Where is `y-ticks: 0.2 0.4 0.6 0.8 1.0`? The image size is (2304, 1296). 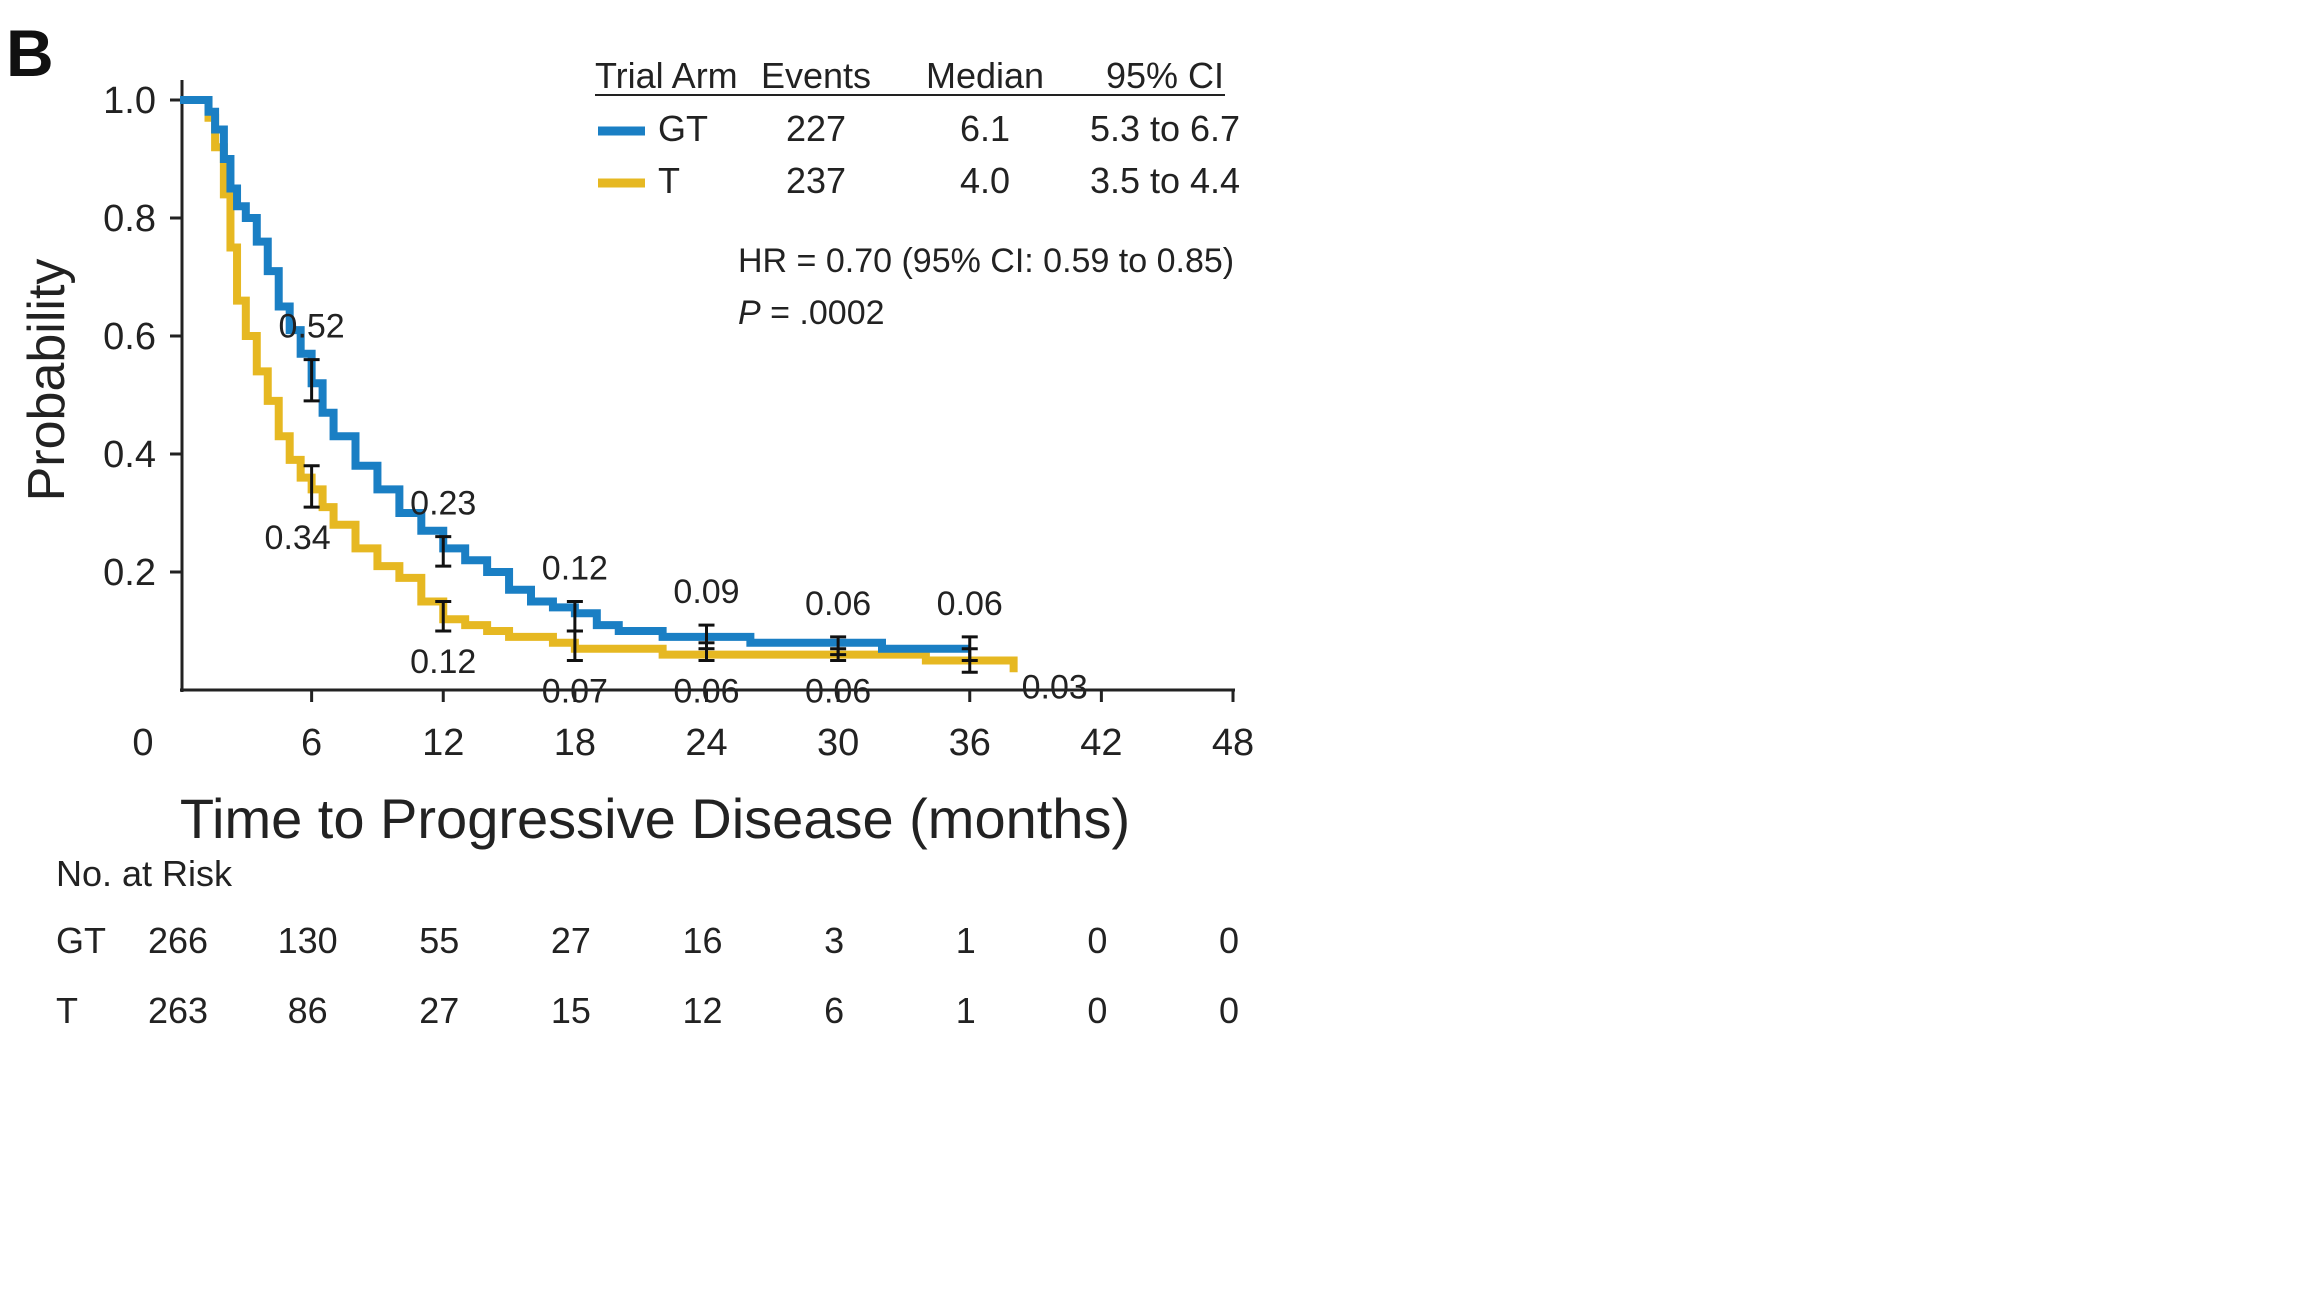
y-ticks: 0.2 0.4 0.6 0.8 1.0 is located at coordinates (142, 337).